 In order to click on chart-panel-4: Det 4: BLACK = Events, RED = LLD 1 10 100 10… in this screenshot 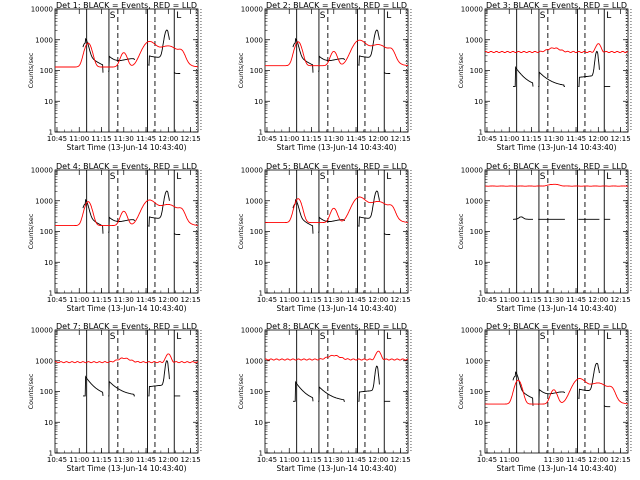, I will do `click(114, 237)`.